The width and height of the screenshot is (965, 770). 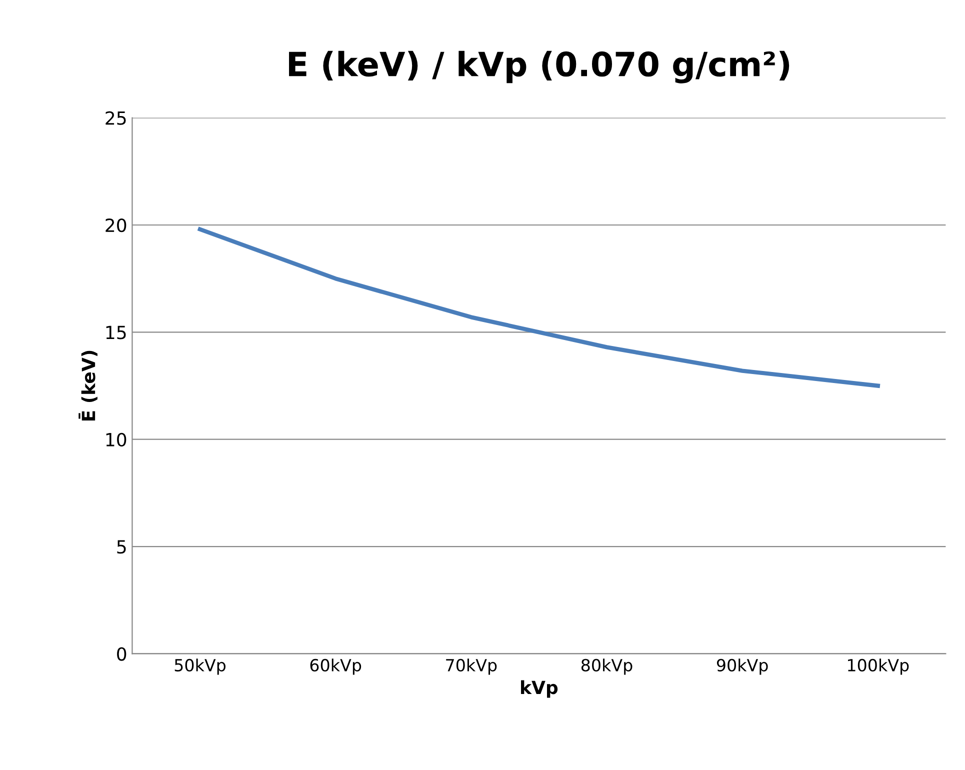 What do you see at coordinates (200, 666) in the screenshot?
I see `x-tick-label: 50kVp` at bounding box center [200, 666].